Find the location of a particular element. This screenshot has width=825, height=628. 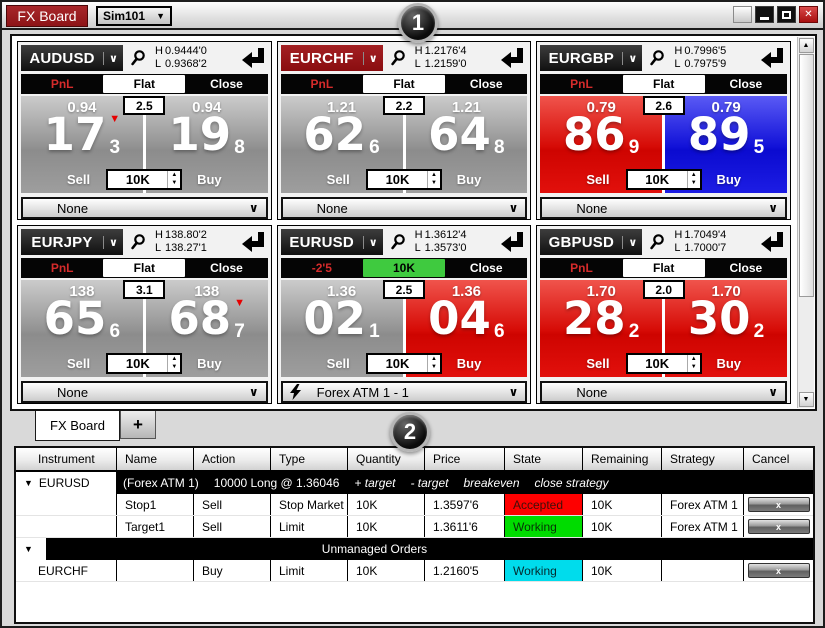

account-selector: Sim101 ▼ is located at coordinates (134, 16).